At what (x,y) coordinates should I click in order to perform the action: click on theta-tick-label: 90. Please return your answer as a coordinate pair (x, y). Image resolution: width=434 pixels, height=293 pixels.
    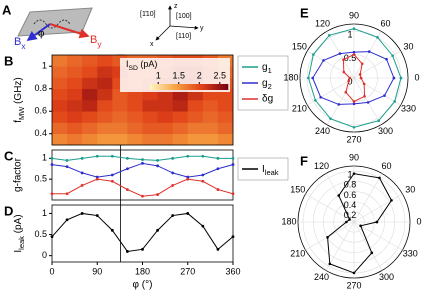
    Looking at the image, I should click on (354, 157).